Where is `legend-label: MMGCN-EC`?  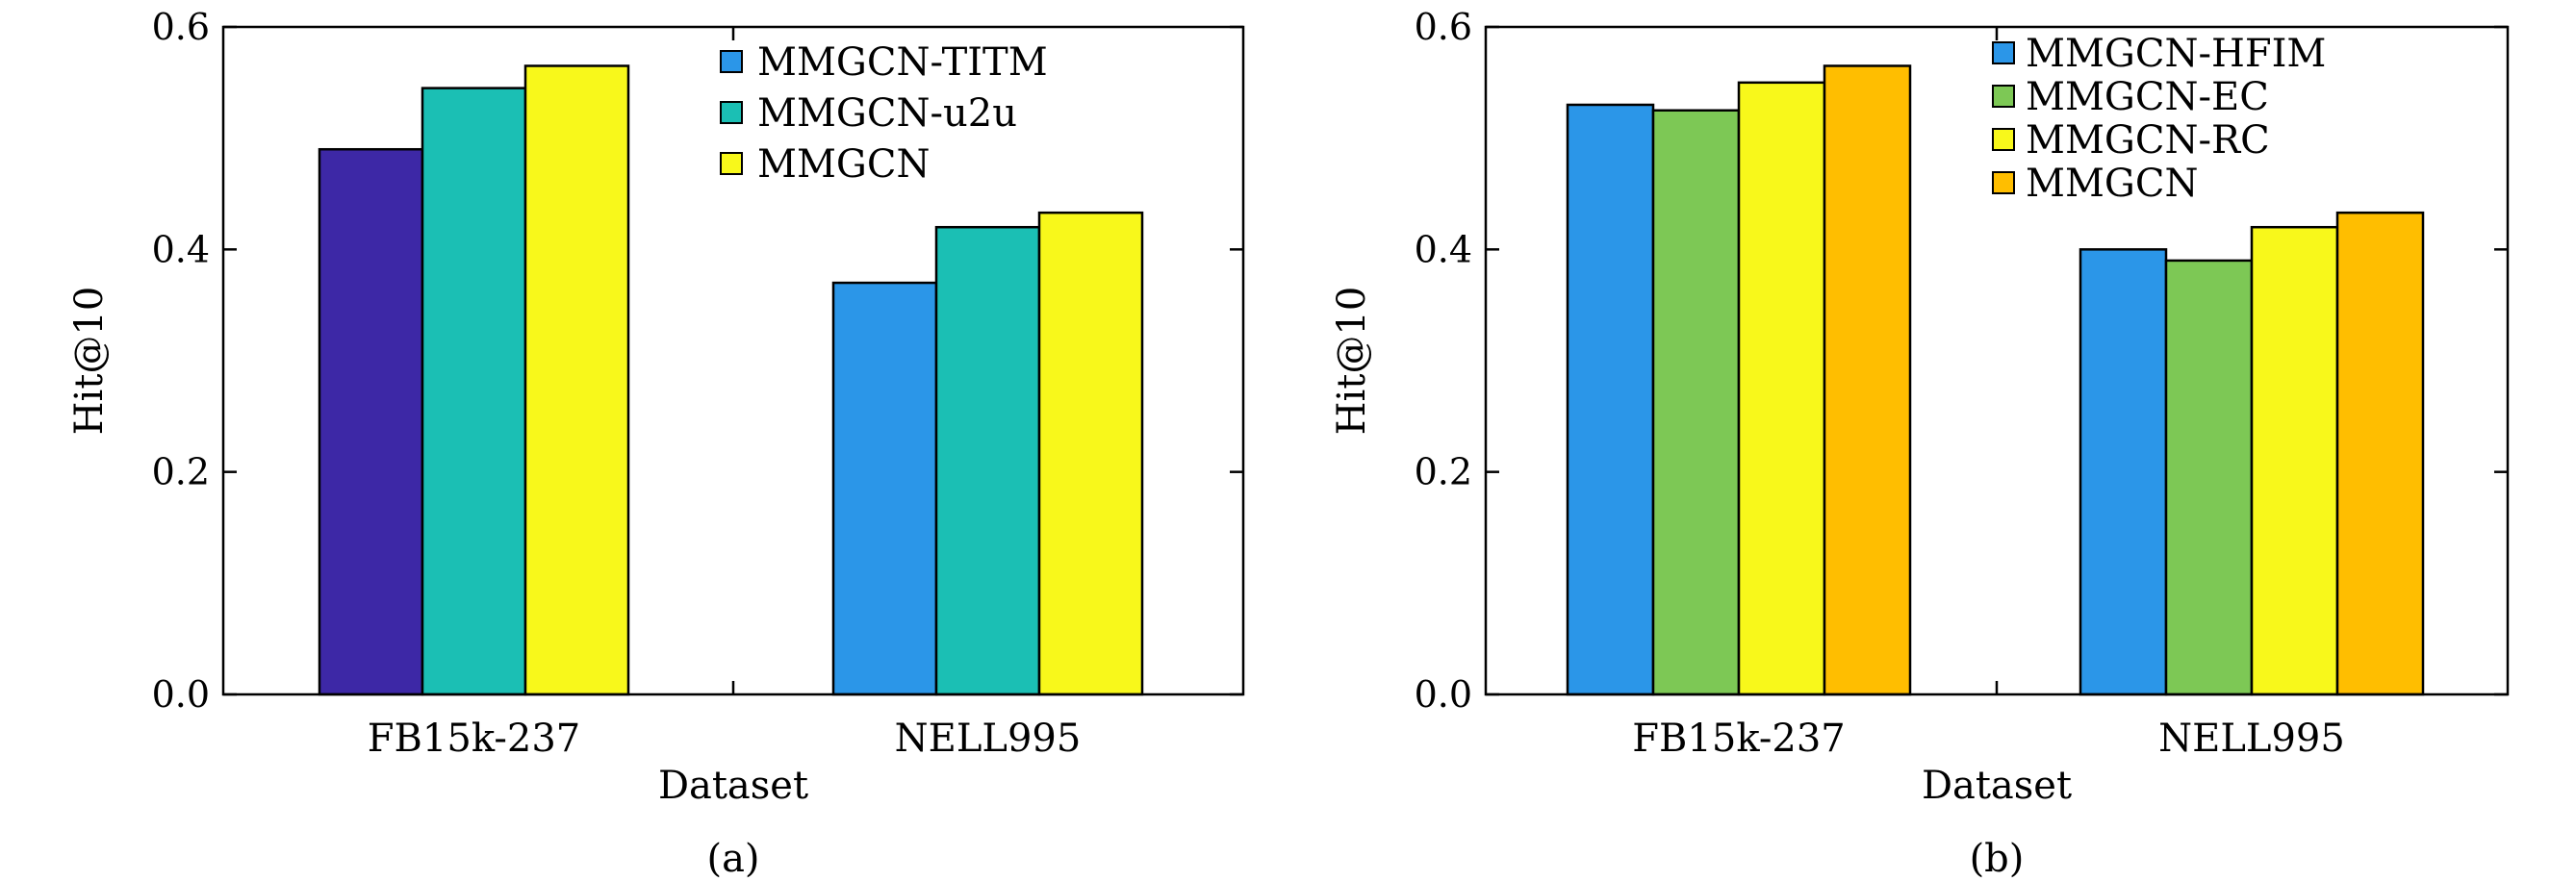
legend-label: MMGCN-EC is located at coordinates (2147, 97).